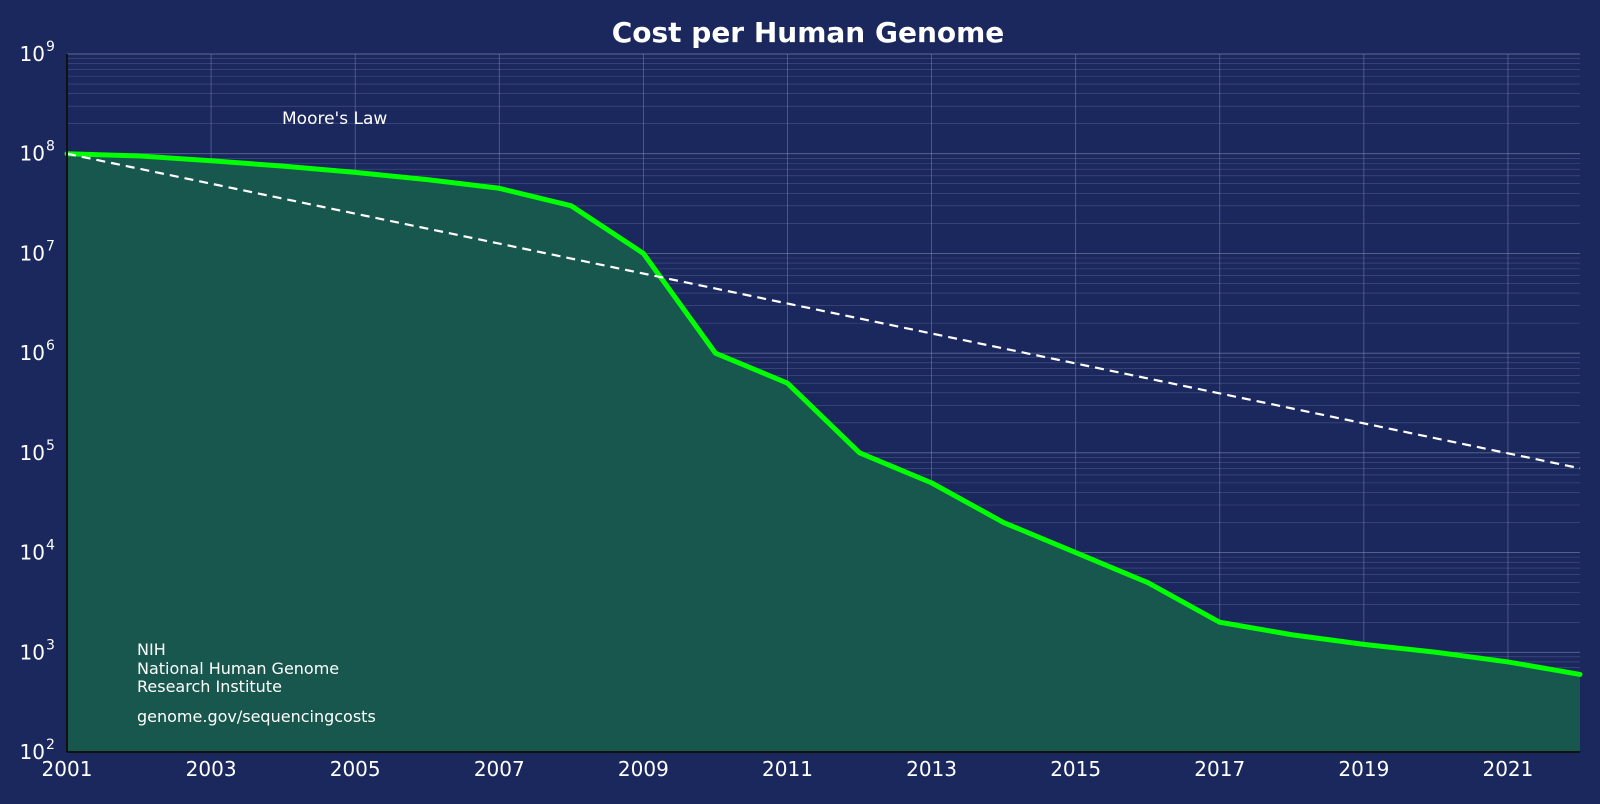 This screenshot has width=1600, height=804. I want to click on x-tick-label: 2019, so click(1363, 769).